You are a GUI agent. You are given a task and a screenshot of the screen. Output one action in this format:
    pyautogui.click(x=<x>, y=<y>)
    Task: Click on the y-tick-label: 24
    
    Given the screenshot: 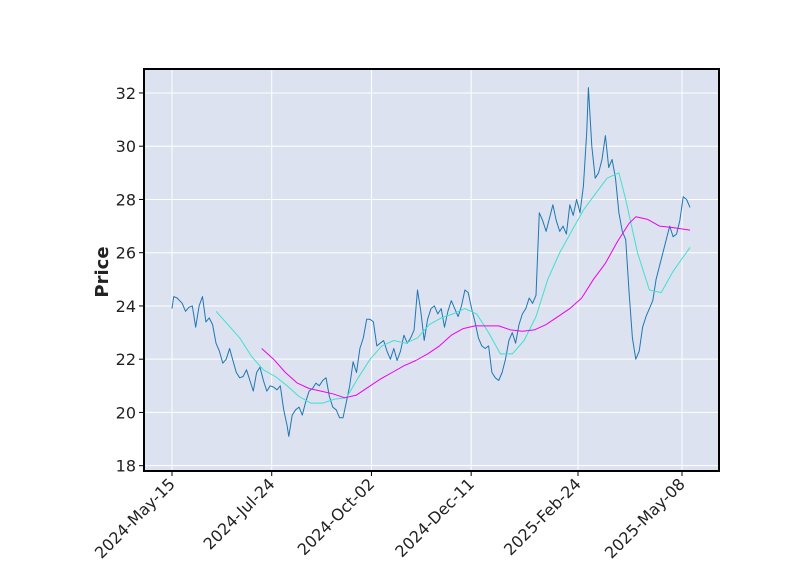 What is the action you would take?
    pyautogui.click(x=126, y=306)
    